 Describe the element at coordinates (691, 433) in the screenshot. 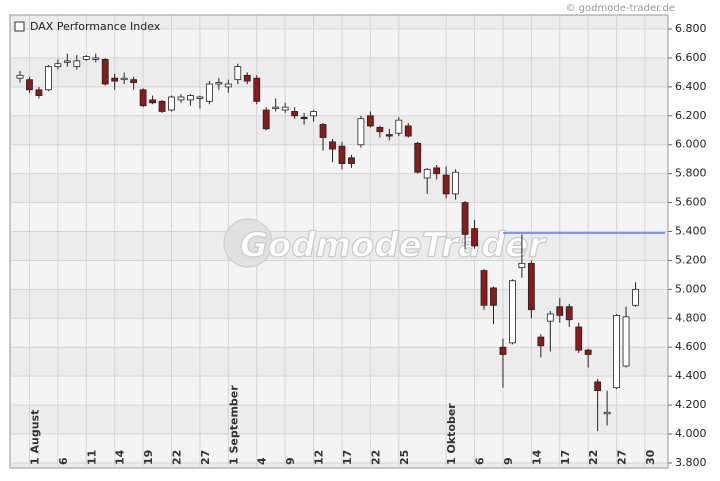

I see `y-tick-label: 4.000` at that location.